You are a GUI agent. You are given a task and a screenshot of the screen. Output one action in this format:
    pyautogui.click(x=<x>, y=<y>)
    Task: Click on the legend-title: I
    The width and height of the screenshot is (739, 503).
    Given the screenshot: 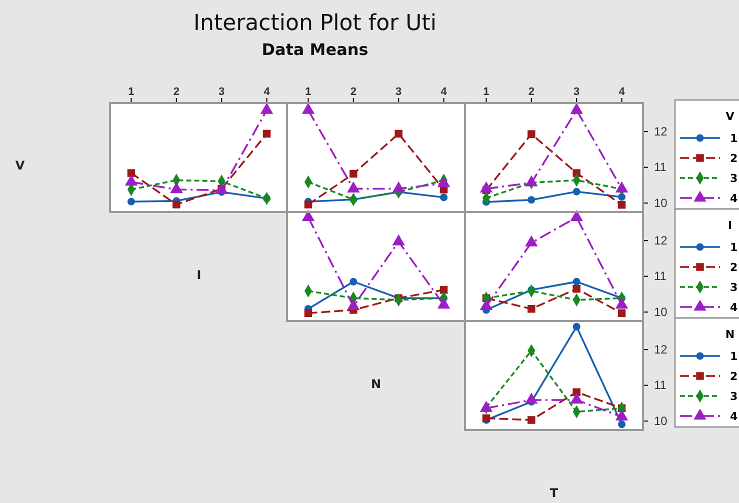 What is the action you would take?
    pyautogui.click(x=730, y=225)
    